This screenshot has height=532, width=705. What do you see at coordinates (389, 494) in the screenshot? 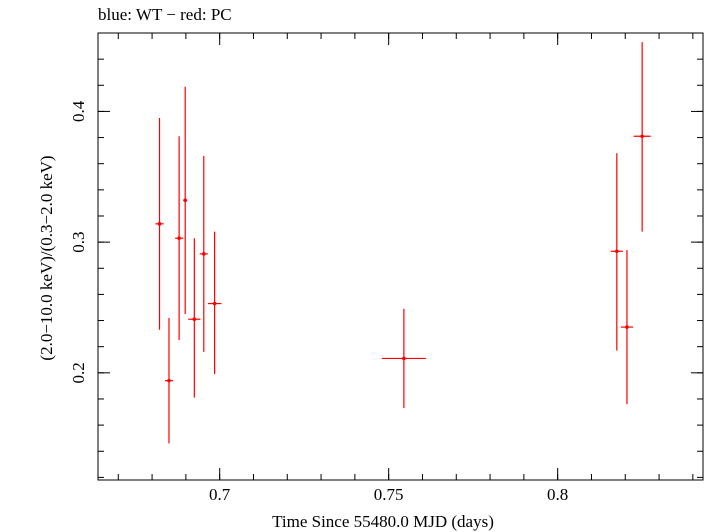
I see `x-tick-label: 0.75` at bounding box center [389, 494].